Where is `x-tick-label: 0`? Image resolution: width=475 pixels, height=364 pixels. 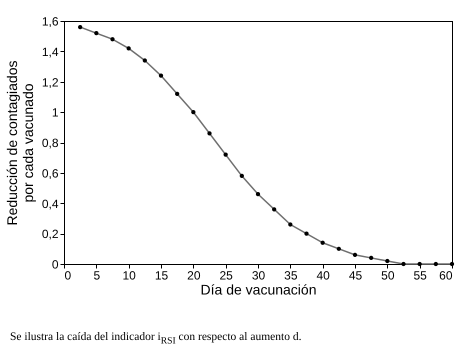 x-tick-label: 0 is located at coordinates (68, 275).